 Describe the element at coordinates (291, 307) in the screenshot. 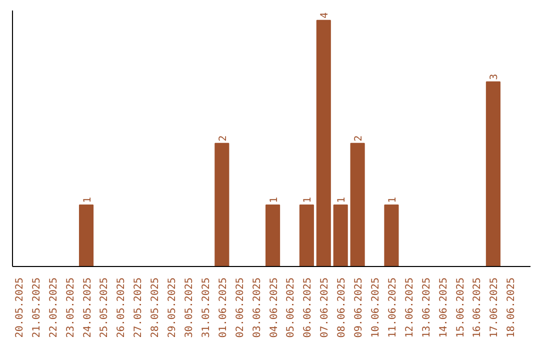

I see `x-tick-label: 05.06.2025` at that location.